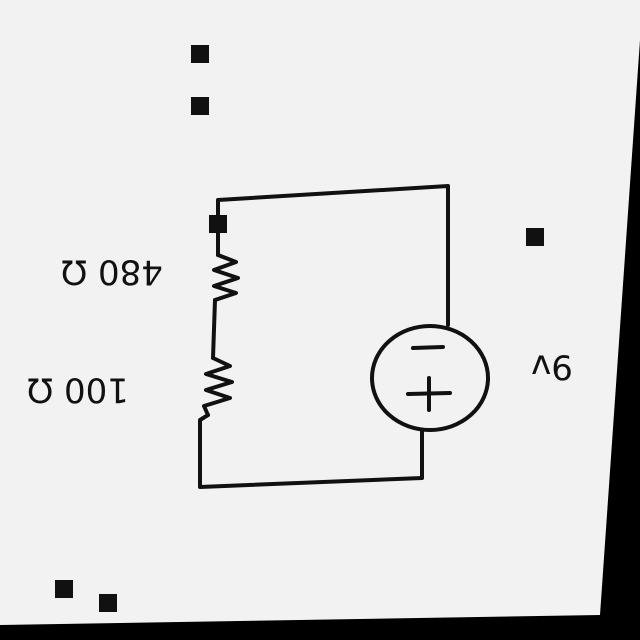 The height and width of the screenshot is (640, 640). I want to click on voltage-source, so click(430, 378).